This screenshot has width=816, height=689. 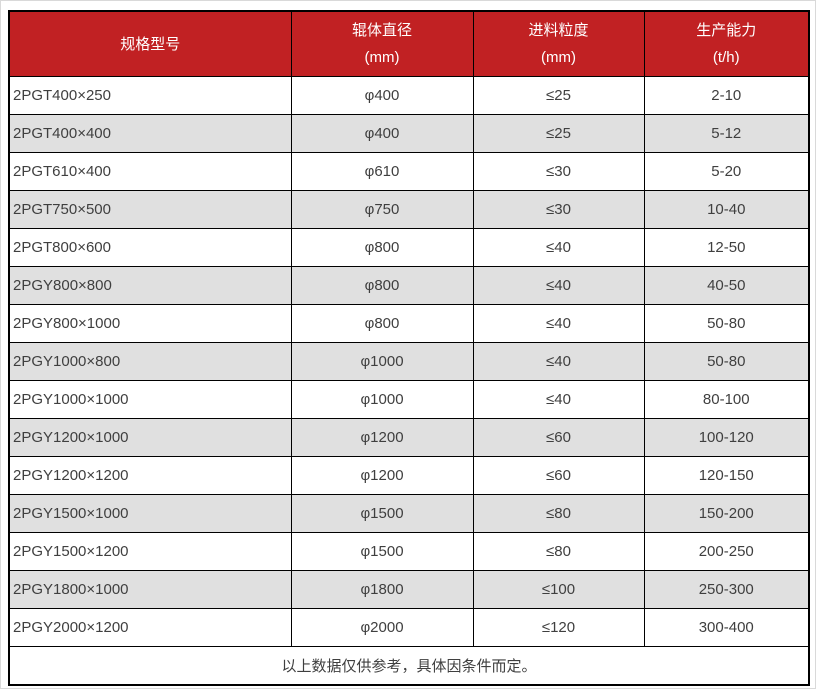 What do you see at coordinates (150, 627) in the screenshot?
I see `model-cell: 2PGY2000×1200` at bounding box center [150, 627].